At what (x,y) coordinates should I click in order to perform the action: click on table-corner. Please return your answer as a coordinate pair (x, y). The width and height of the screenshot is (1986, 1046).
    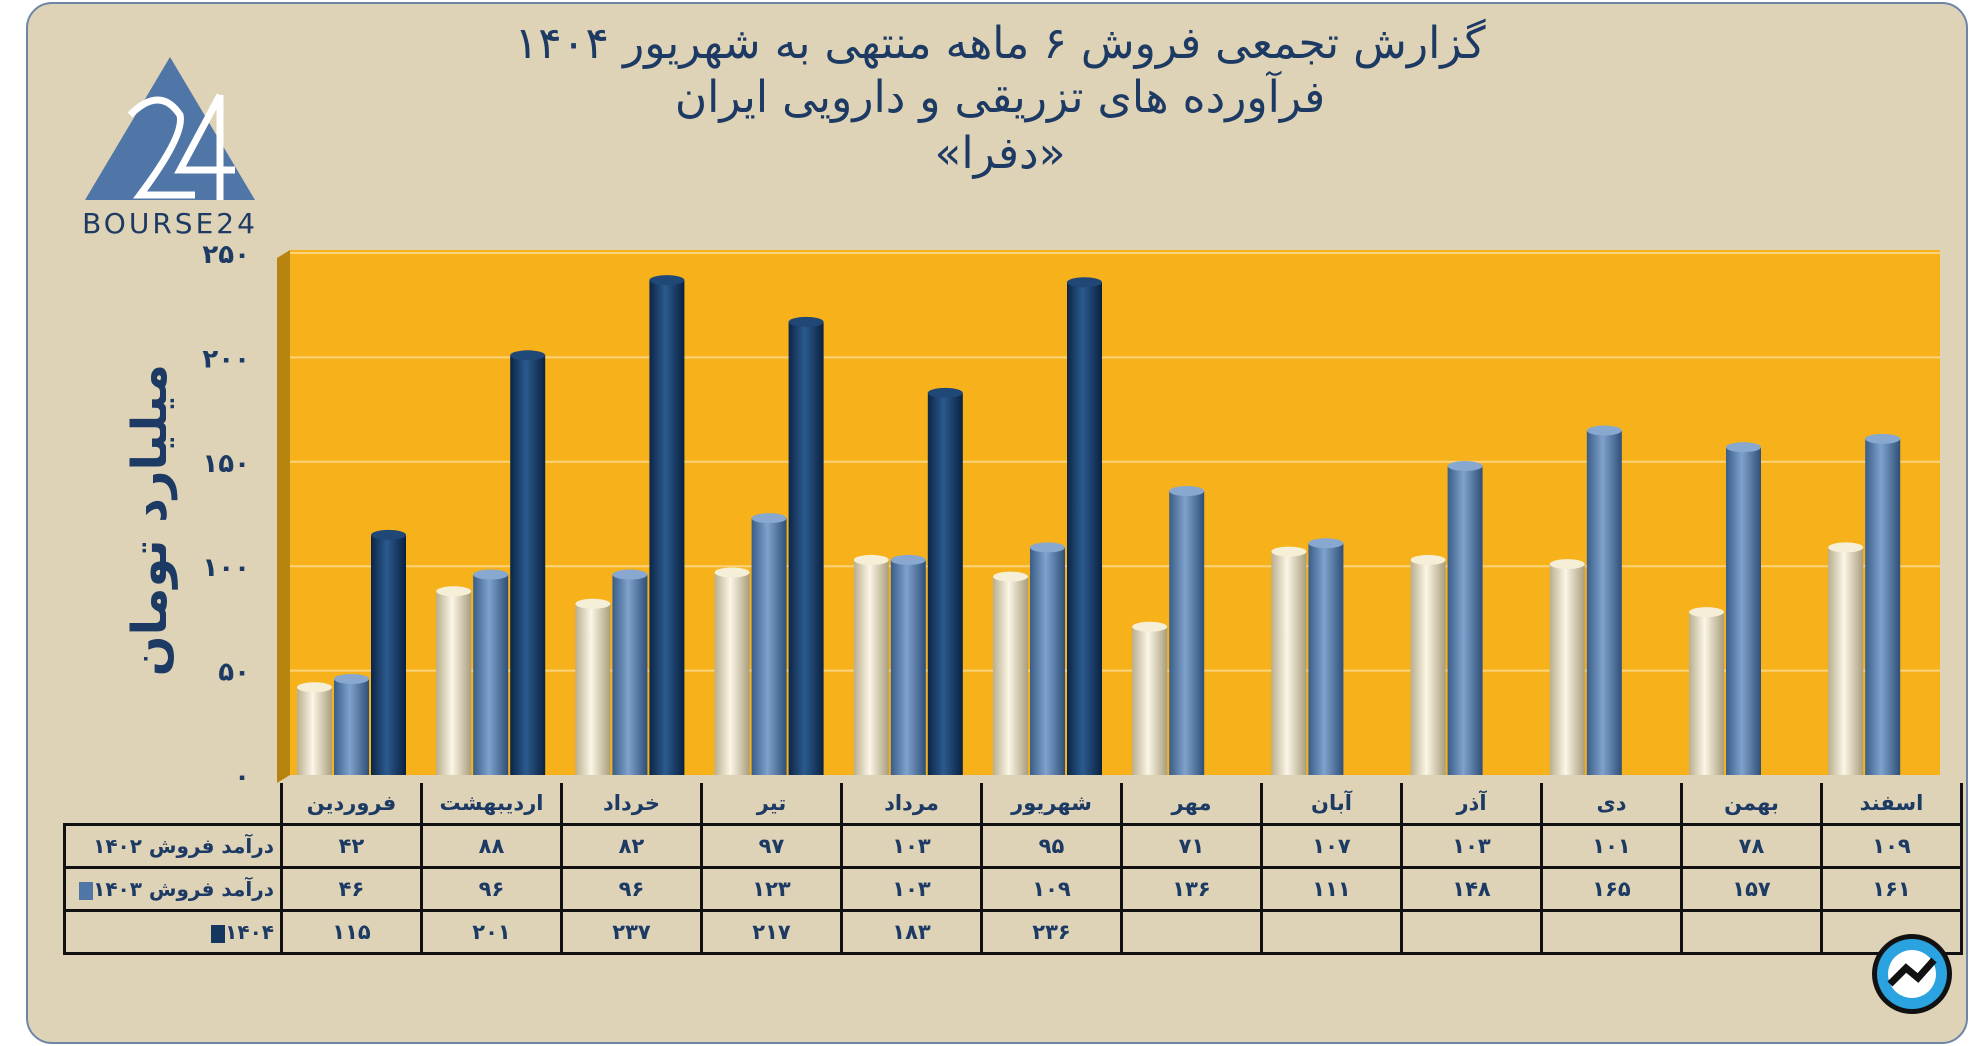
    Looking at the image, I should click on (173, 804).